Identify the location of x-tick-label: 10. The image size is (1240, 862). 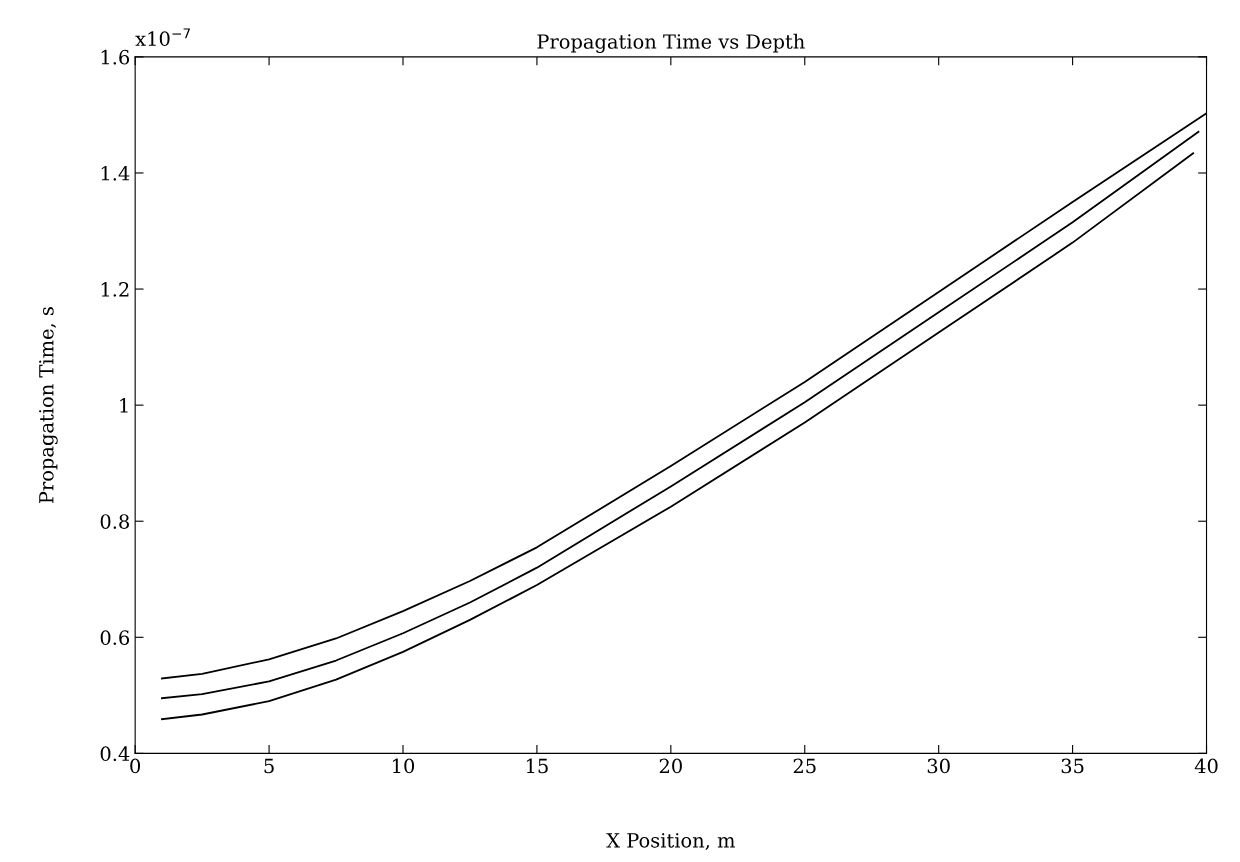
(404, 766).